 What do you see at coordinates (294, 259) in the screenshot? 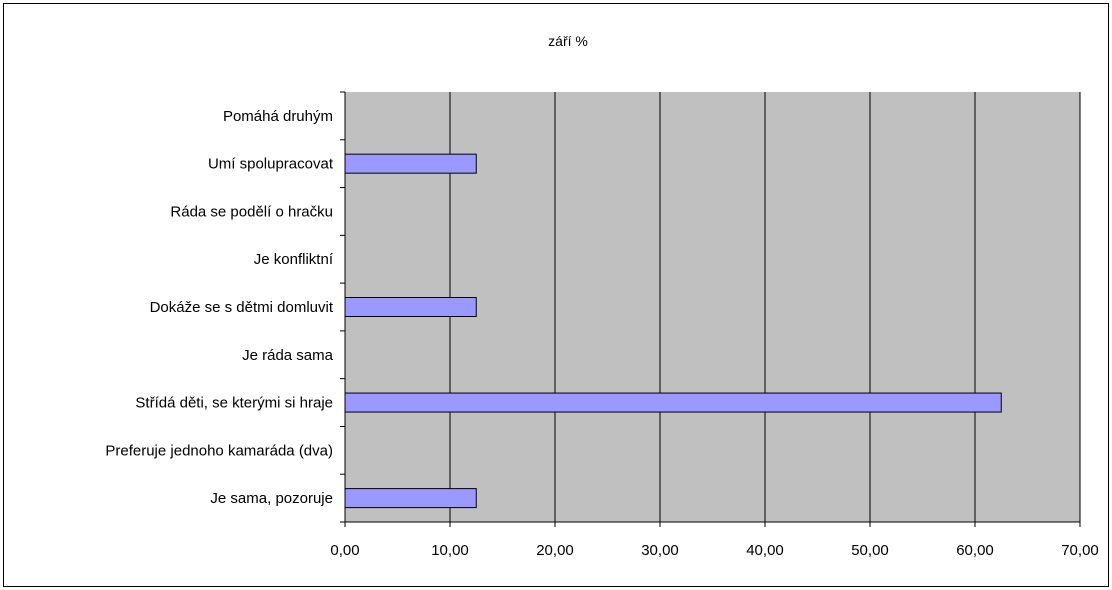
I see `category-label: Je konfliktní` at bounding box center [294, 259].